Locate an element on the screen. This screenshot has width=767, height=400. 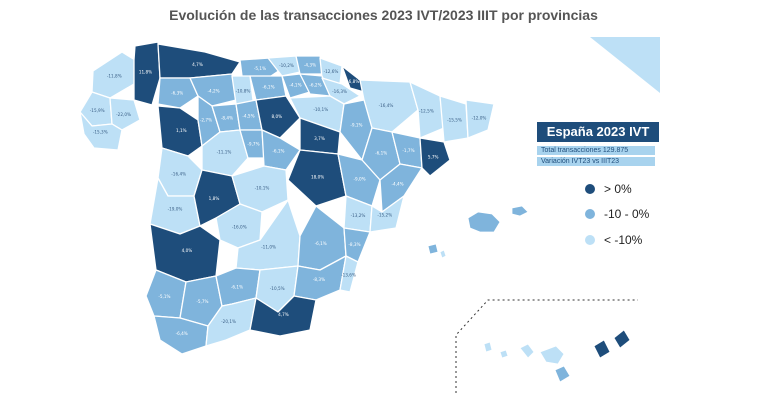
province-value-label: -13,2% is located at coordinates (358, 215).